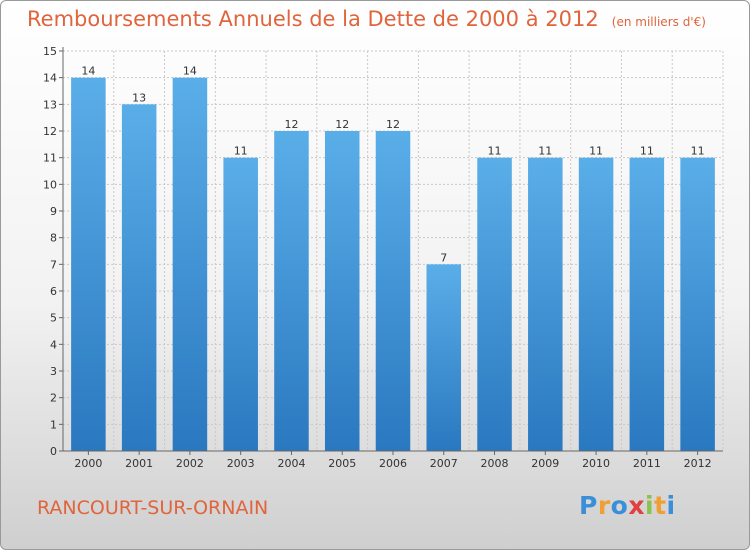  Describe the element at coordinates (647, 463) in the screenshot. I see `x-tick-label: 2011` at that location.